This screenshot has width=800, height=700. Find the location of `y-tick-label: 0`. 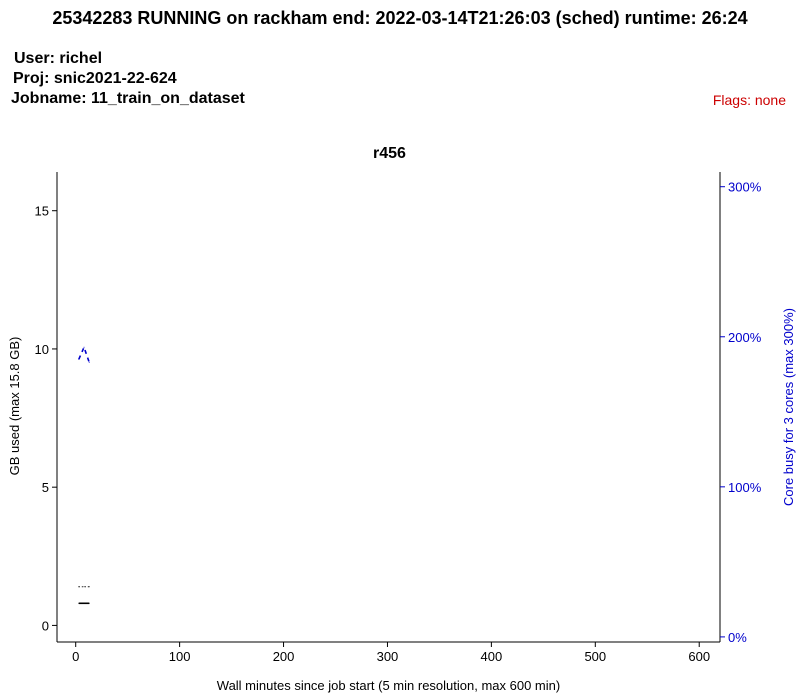

y-tick-label: 0 is located at coordinates (45, 625).